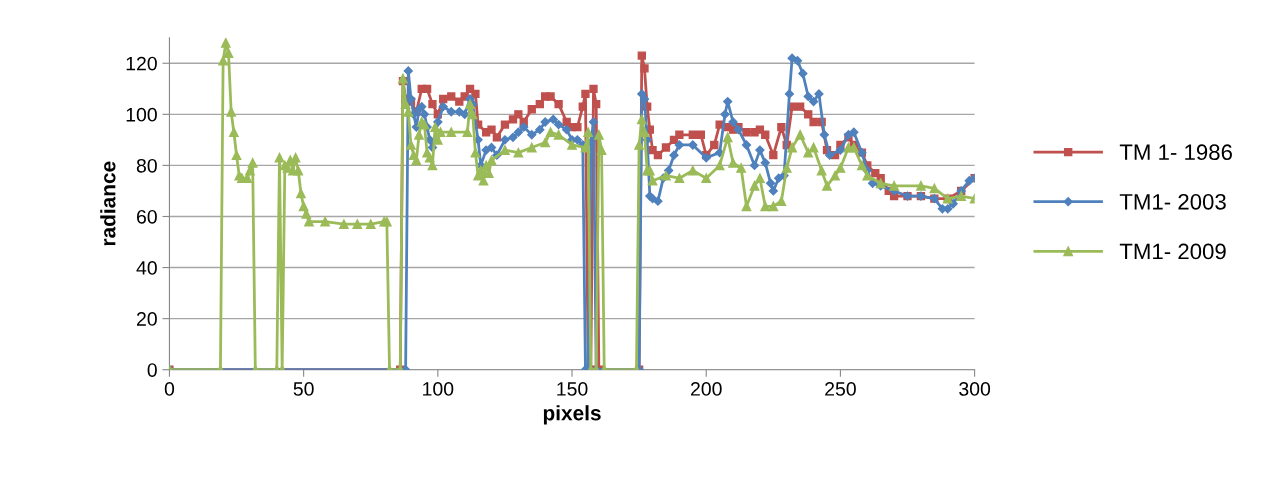 Image resolution: width=1274 pixels, height=503 pixels. What do you see at coordinates (572, 389) in the screenshot?
I see `x-tick-label: 150` at bounding box center [572, 389].